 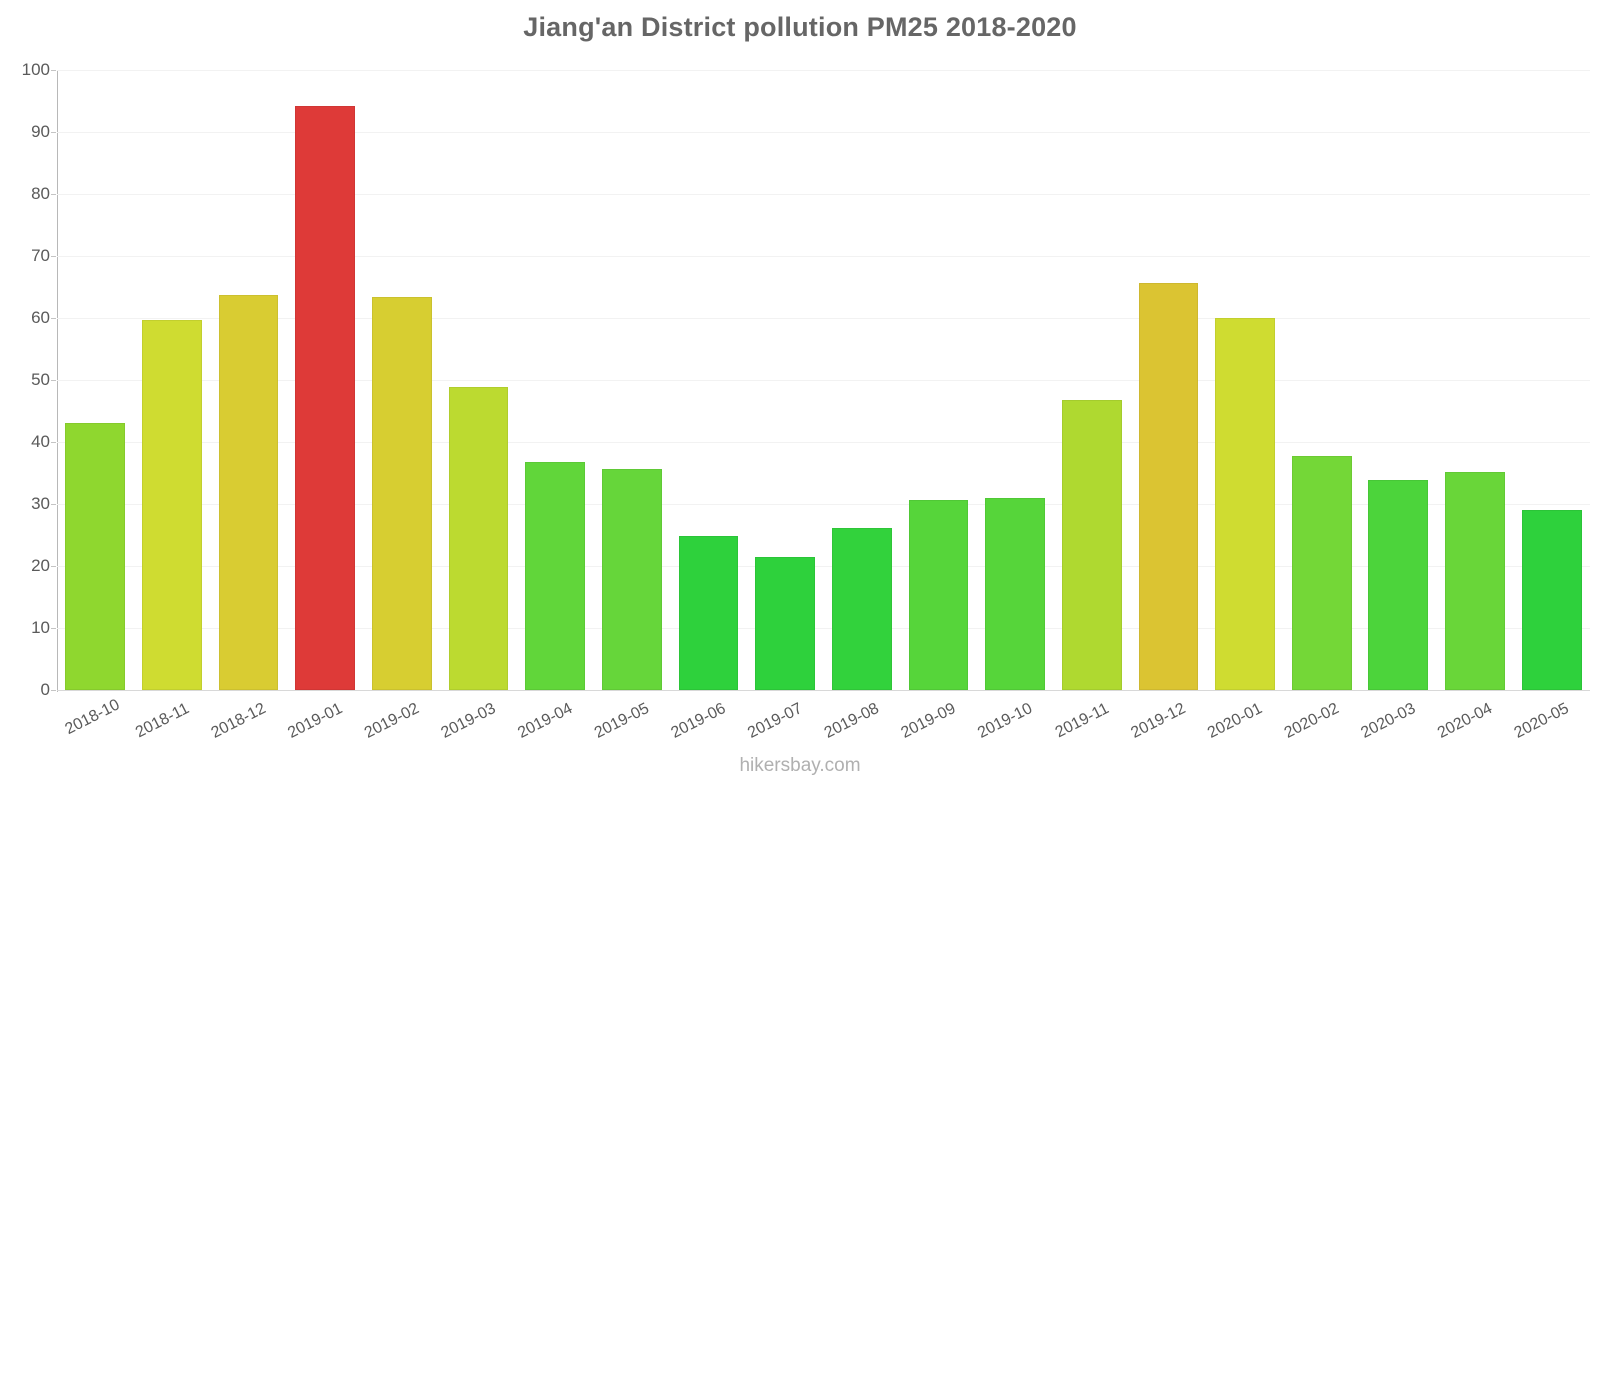 What do you see at coordinates (823, 690) in the screenshot?
I see `x-axis-line` at bounding box center [823, 690].